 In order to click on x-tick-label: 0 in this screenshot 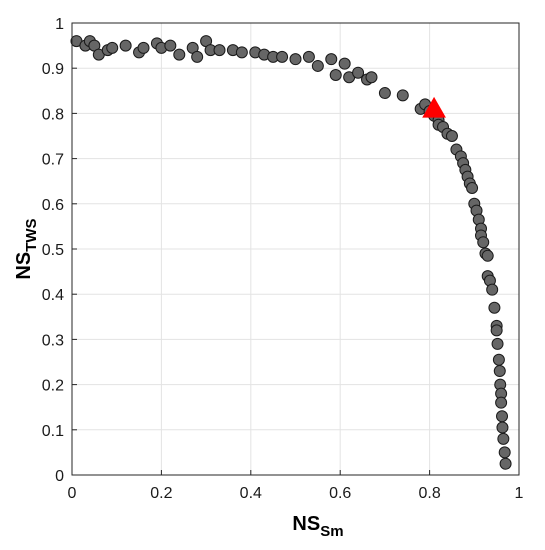, I will do `click(72, 493)`.